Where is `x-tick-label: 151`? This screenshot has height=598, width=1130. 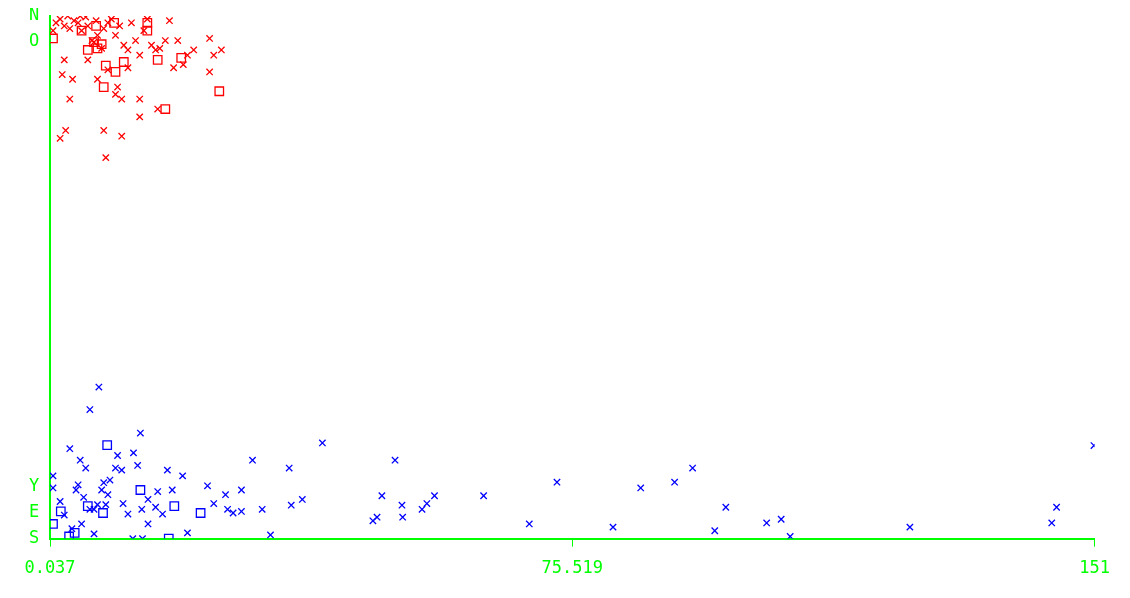 x-tick-label: 151 is located at coordinates (1095, 567).